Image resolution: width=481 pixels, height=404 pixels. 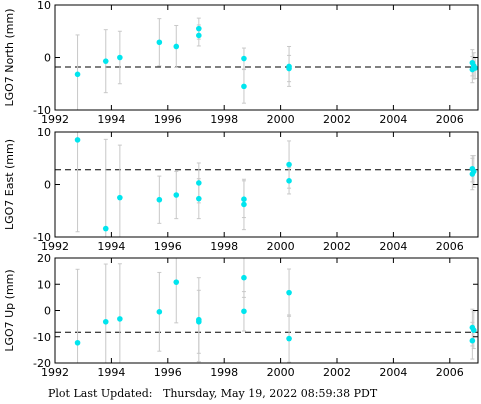 I want to click on last-updated-timestamp: Thursday, May 19, 2022 08:59:38 PDT, so click(x=270, y=393).